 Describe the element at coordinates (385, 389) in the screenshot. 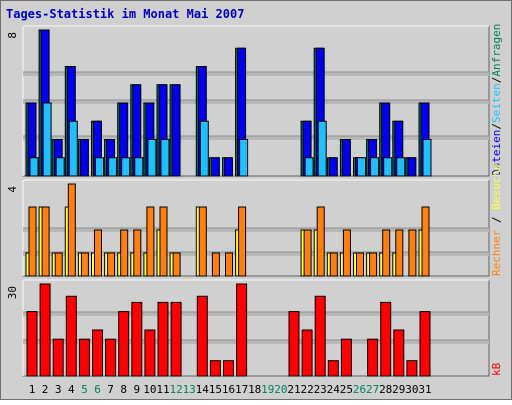

I see `x-tick-label: 28` at that location.